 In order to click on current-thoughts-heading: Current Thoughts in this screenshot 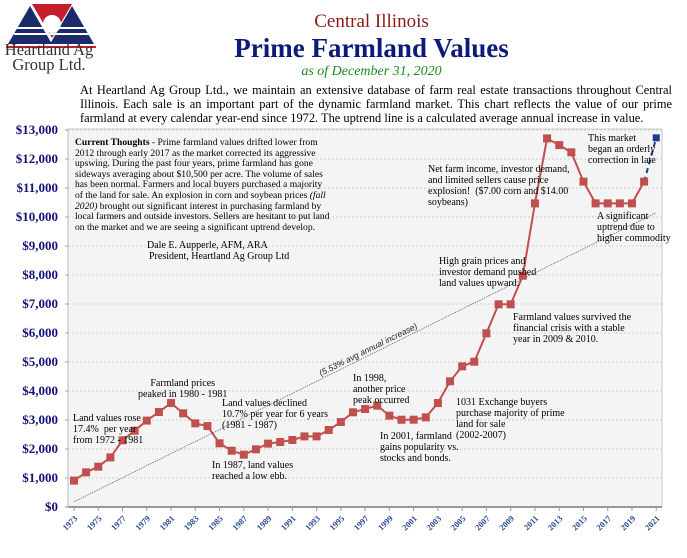, I will do `click(112, 142)`.